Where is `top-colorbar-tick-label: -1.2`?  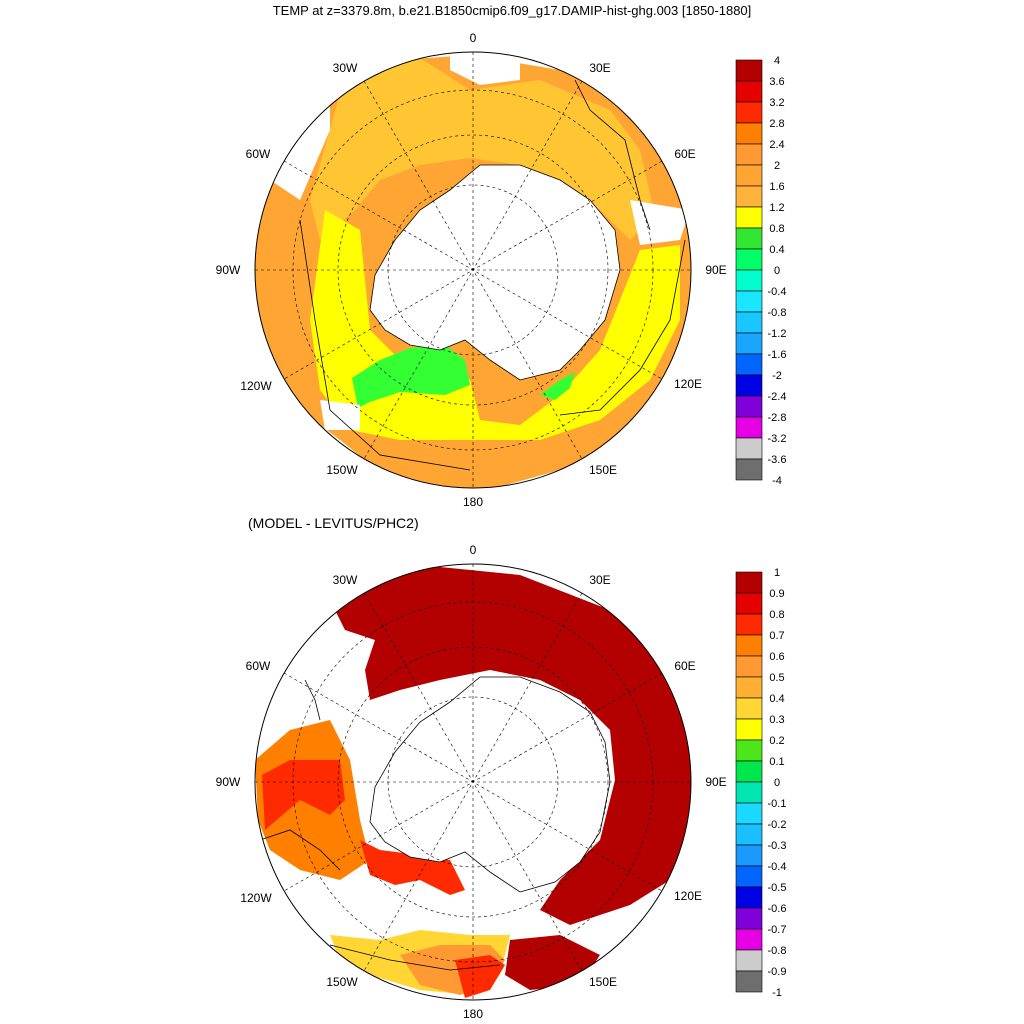
top-colorbar-tick-label: -1.2 is located at coordinates (777, 334).